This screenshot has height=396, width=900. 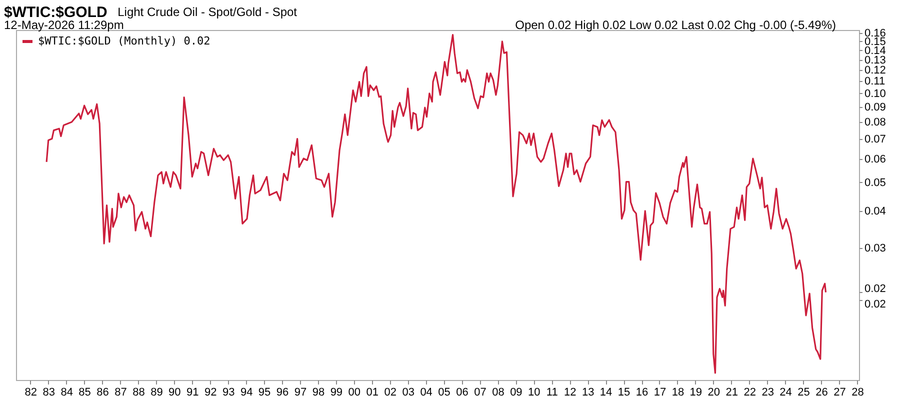 What do you see at coordinates (875, 211) in the screenshot?
I see `y-tick-label: 0.04` at bounding box center [875, 211].